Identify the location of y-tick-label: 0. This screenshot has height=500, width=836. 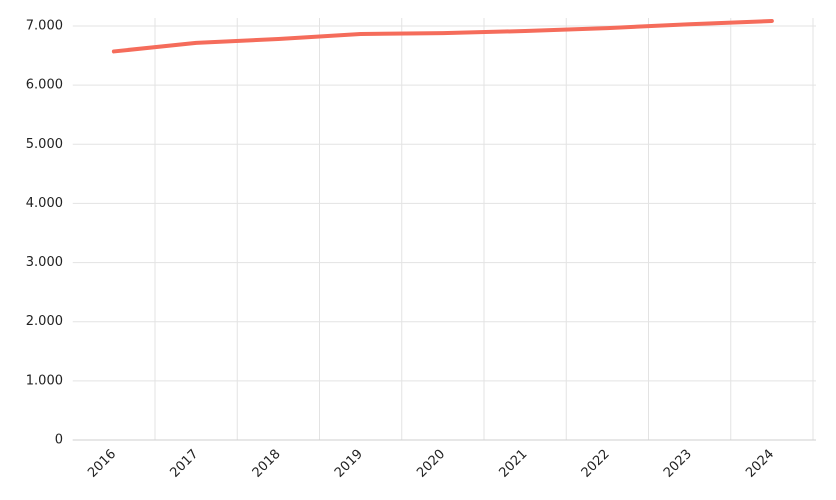
(59, 440).